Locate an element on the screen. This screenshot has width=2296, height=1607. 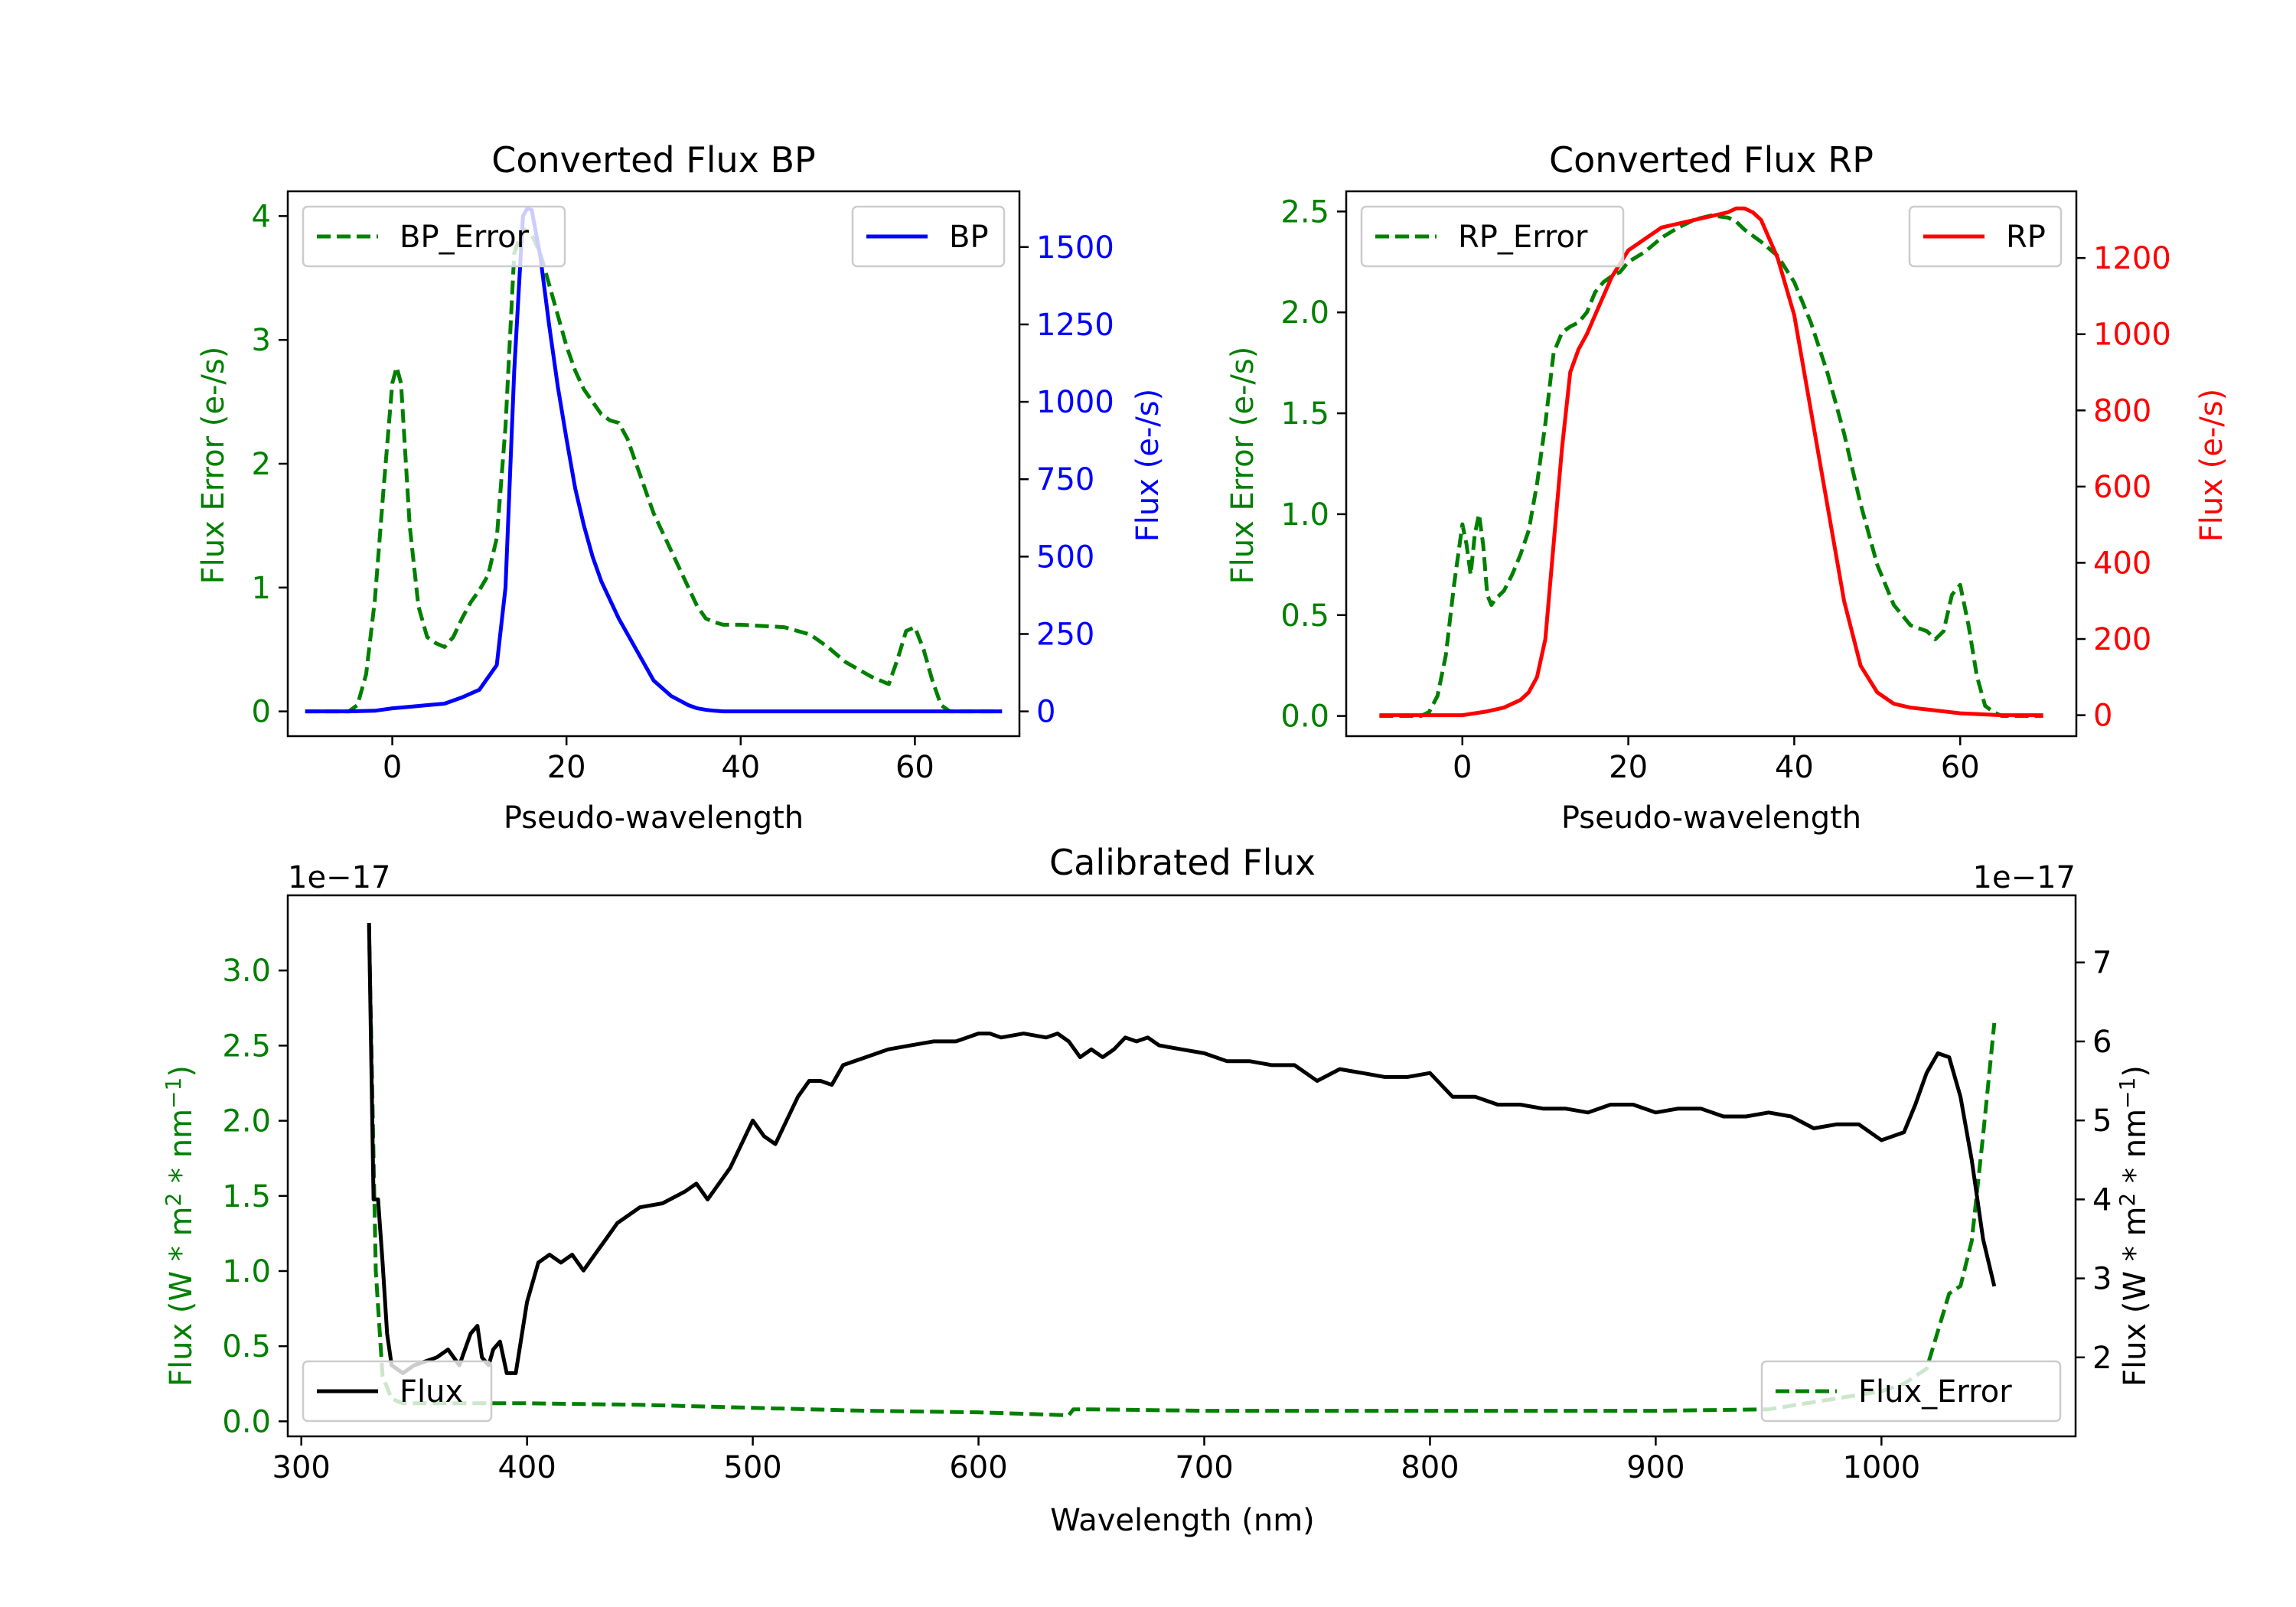
bp-x-tick-label: 60 is located at coordinates (914, 767).